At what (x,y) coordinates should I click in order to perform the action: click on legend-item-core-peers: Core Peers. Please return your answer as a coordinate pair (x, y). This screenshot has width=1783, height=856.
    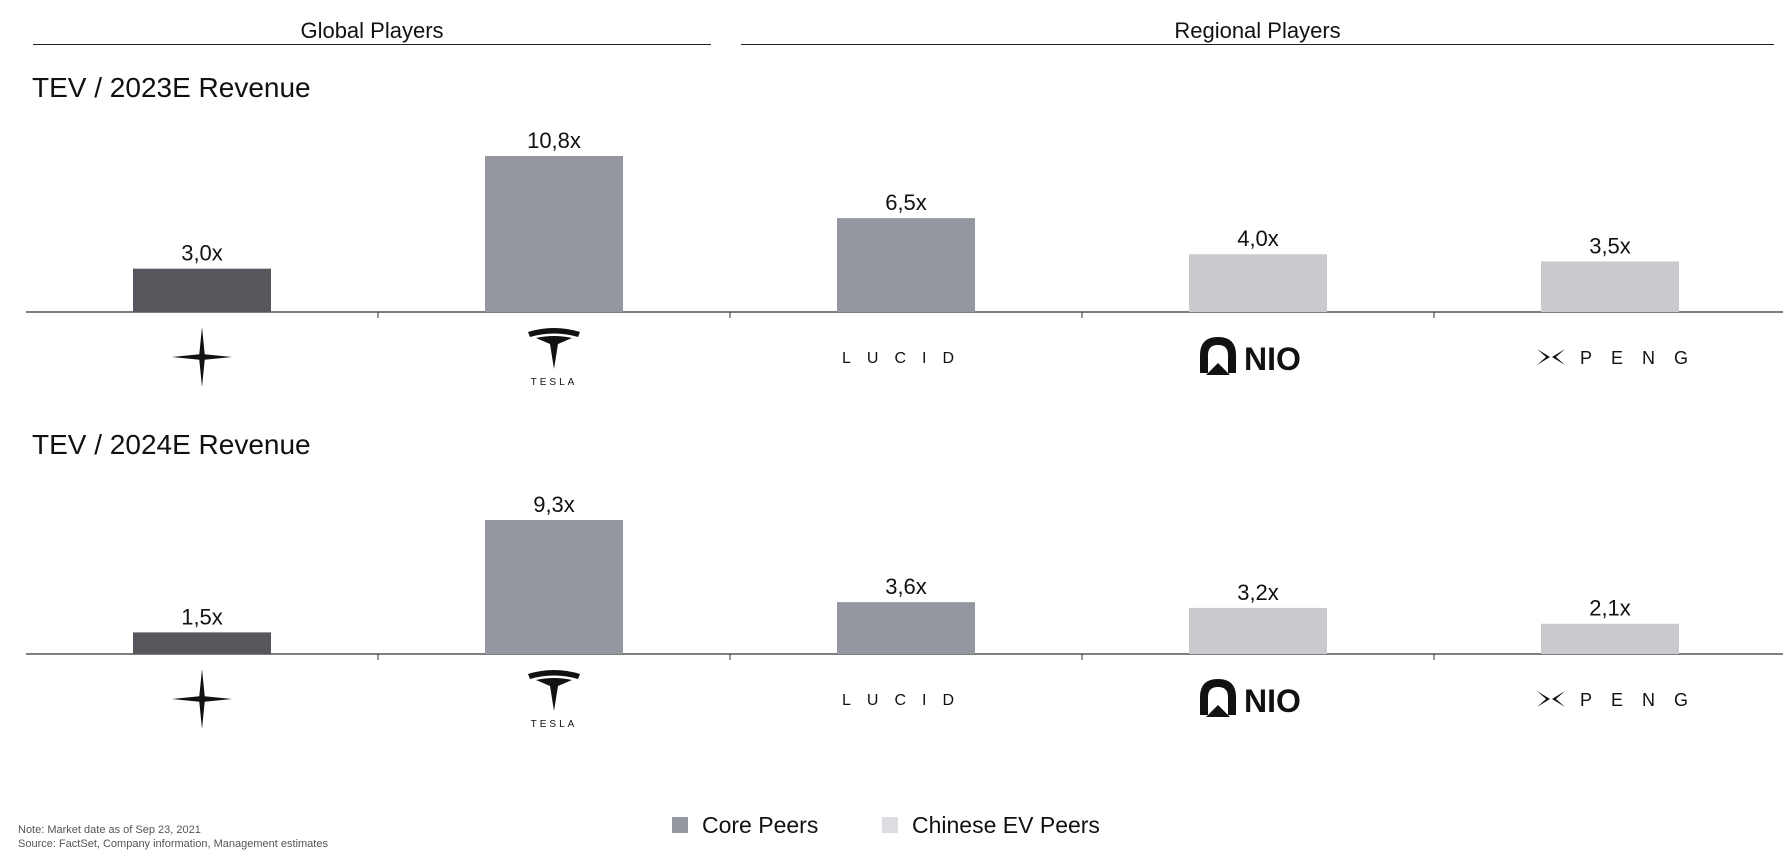
    Looking at the image, I should click on (745, 825).